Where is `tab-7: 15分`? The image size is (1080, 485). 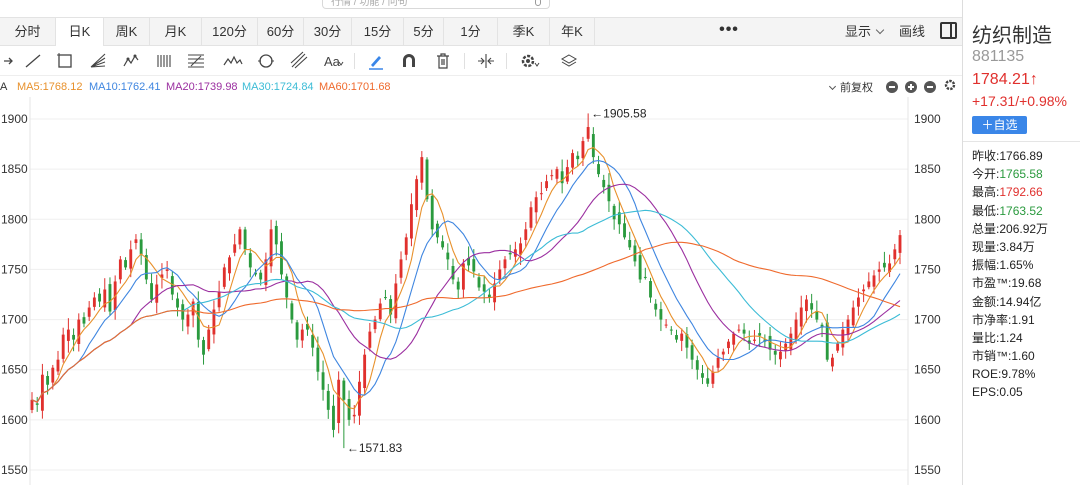 tab-7: 15分 is located at coordinates (378, 31).